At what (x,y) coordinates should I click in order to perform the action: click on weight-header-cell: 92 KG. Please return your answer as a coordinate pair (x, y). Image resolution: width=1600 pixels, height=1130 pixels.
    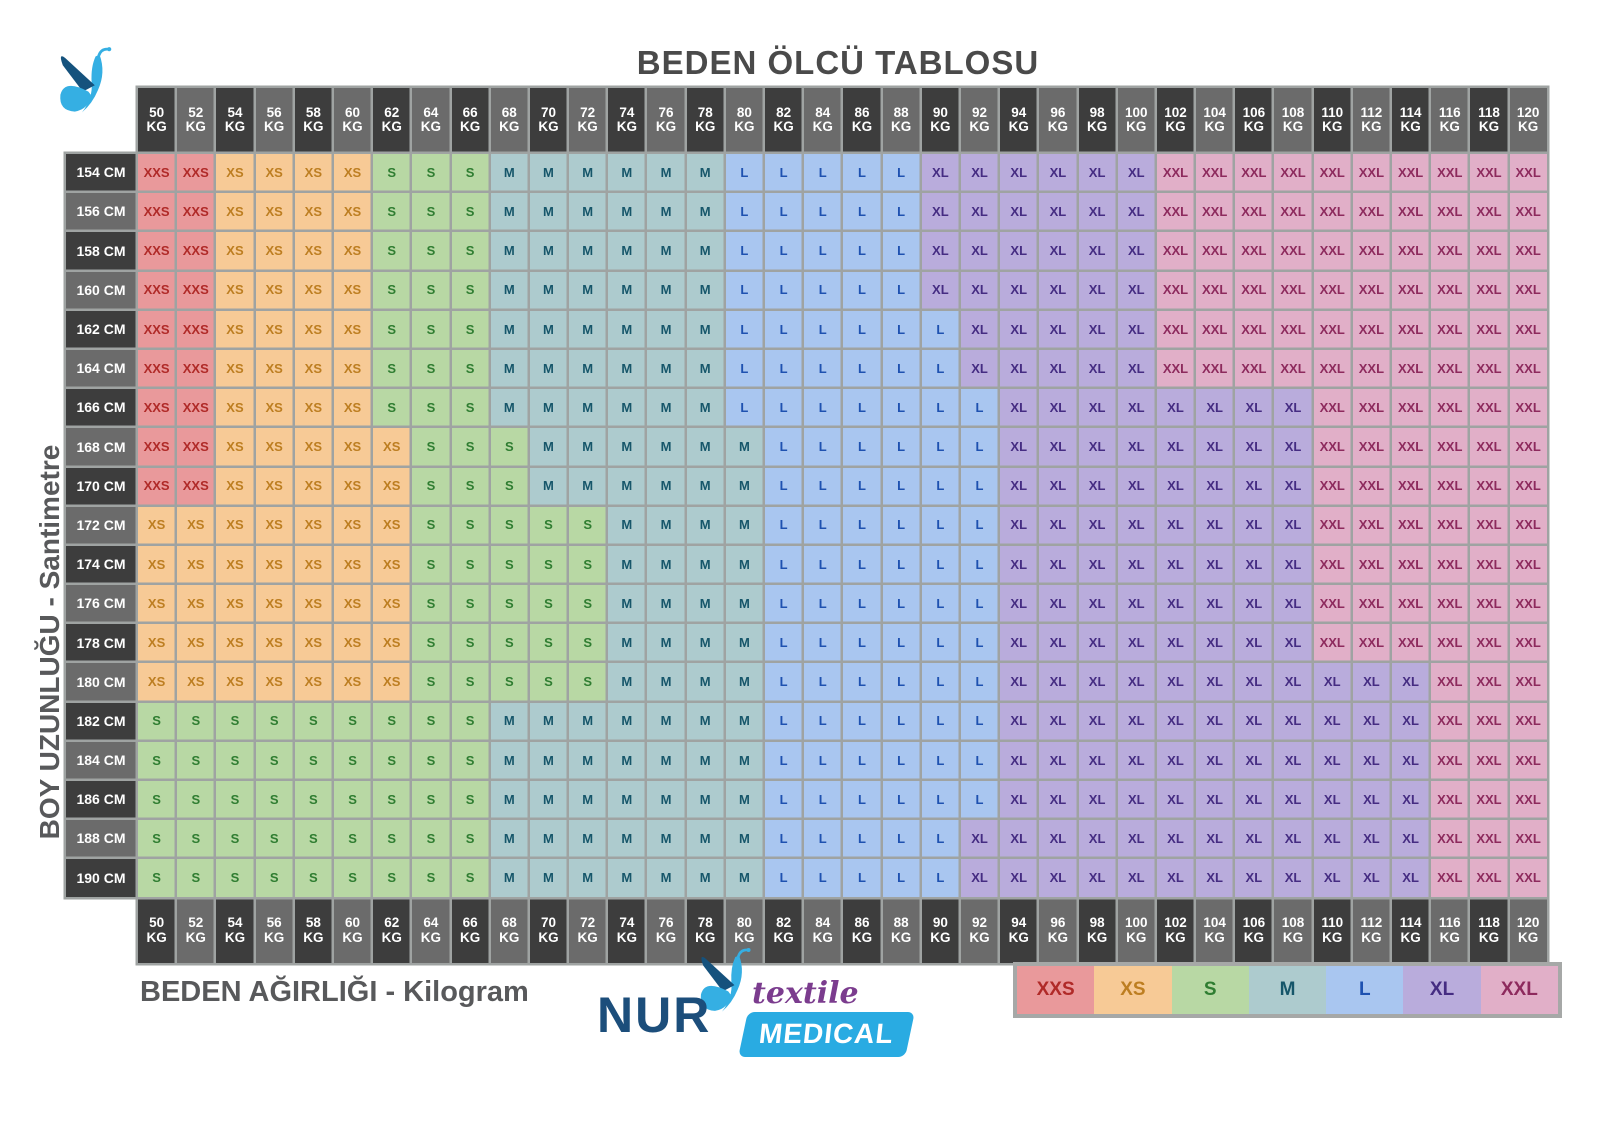
    Looking at the image, I should click on (979, 930).